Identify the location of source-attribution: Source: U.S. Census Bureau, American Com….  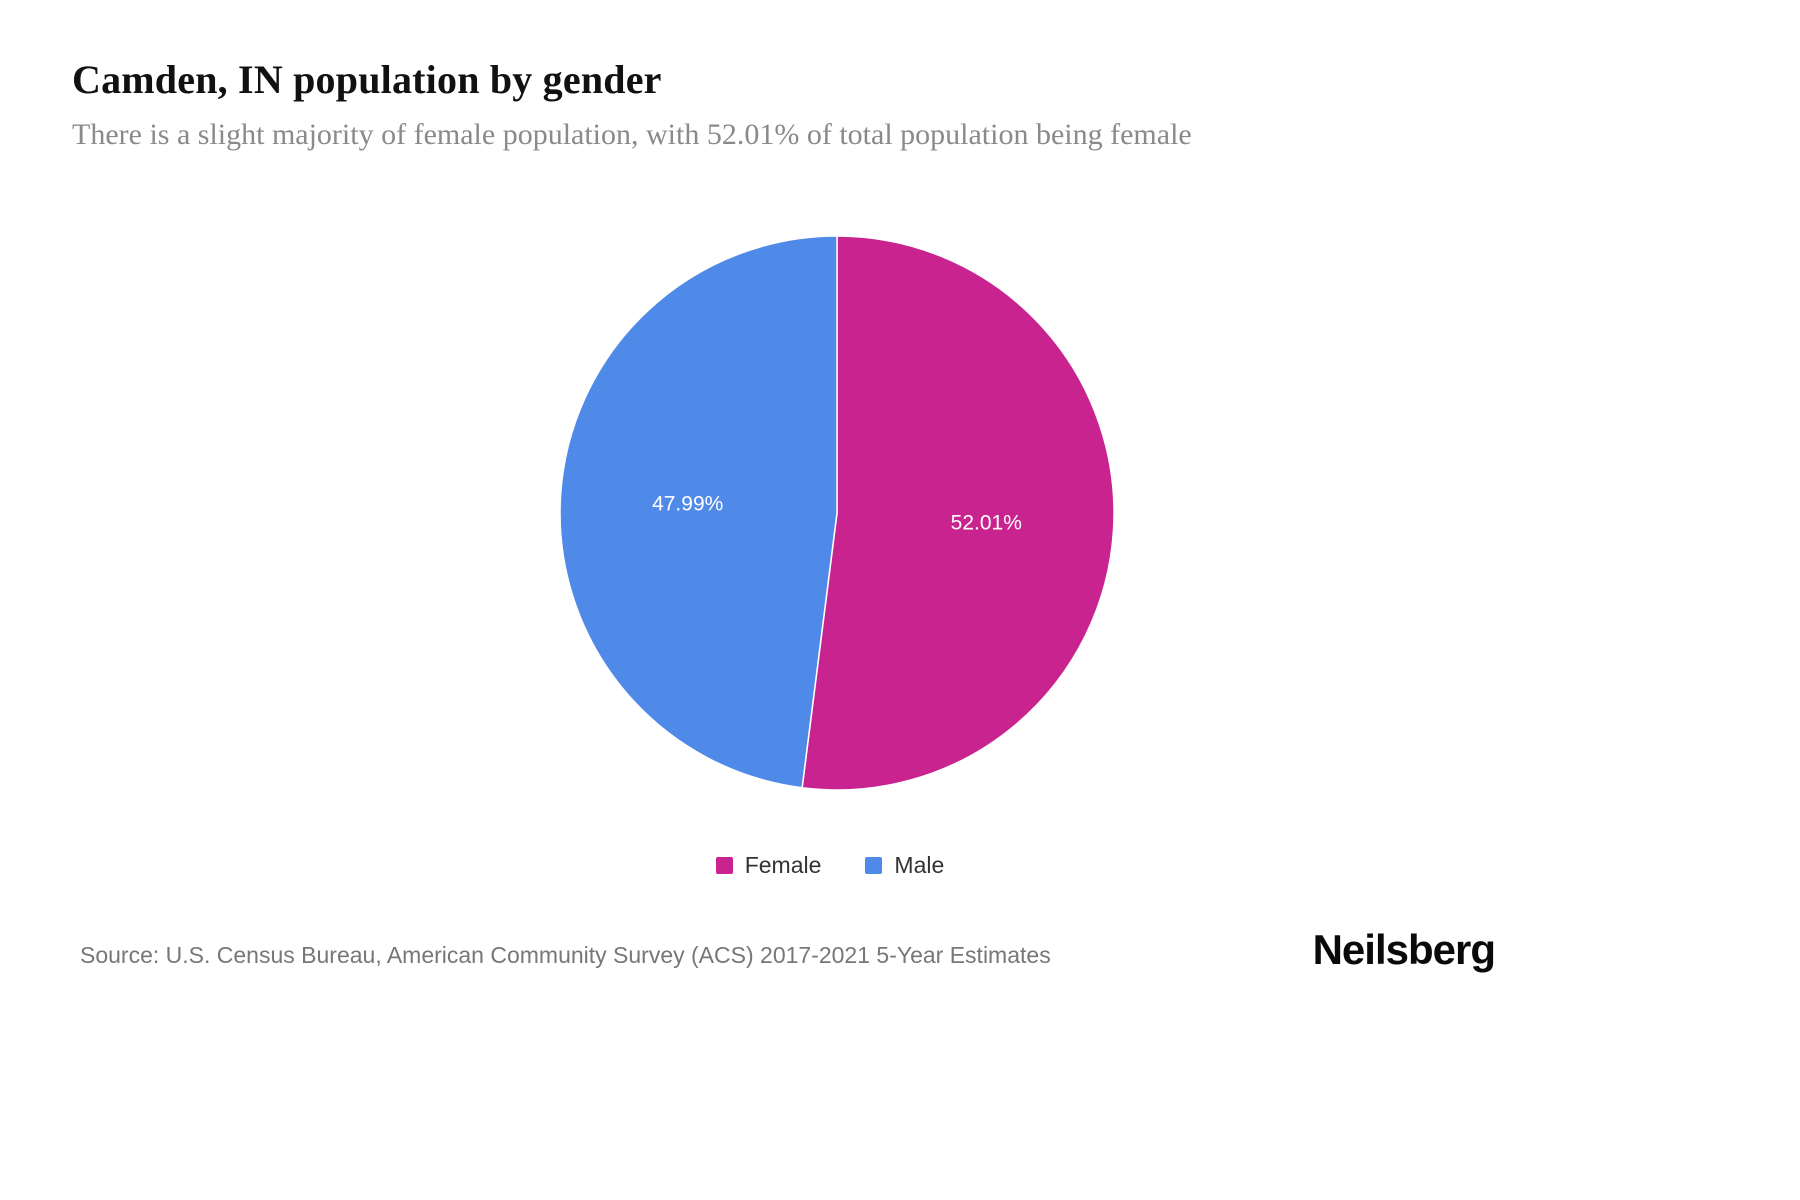
(565, 955).